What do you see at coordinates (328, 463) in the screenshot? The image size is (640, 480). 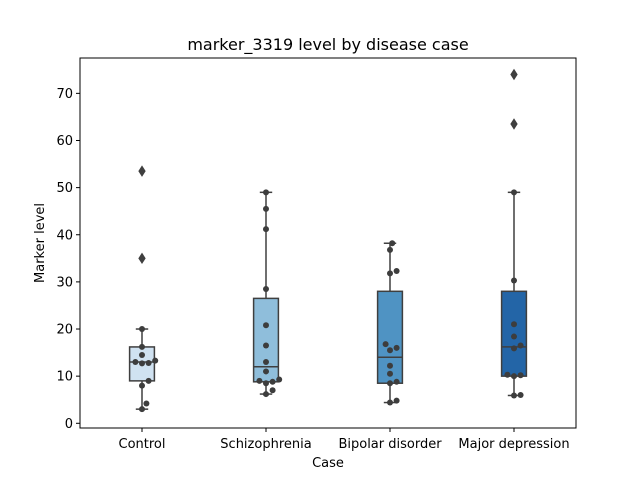 I see `x-axis-title: Case` at bounding box center [328, 463].